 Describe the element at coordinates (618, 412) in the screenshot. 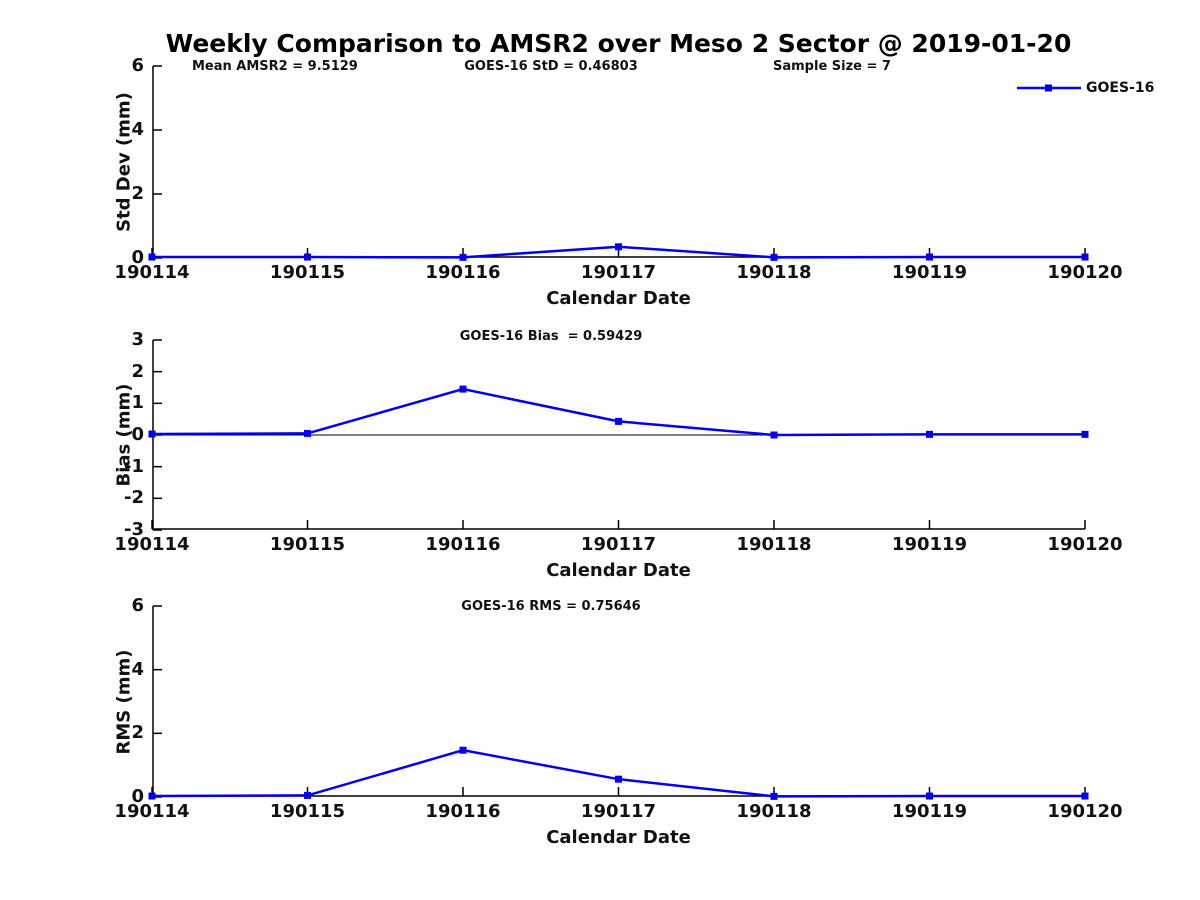

I see `data-line` at that location.